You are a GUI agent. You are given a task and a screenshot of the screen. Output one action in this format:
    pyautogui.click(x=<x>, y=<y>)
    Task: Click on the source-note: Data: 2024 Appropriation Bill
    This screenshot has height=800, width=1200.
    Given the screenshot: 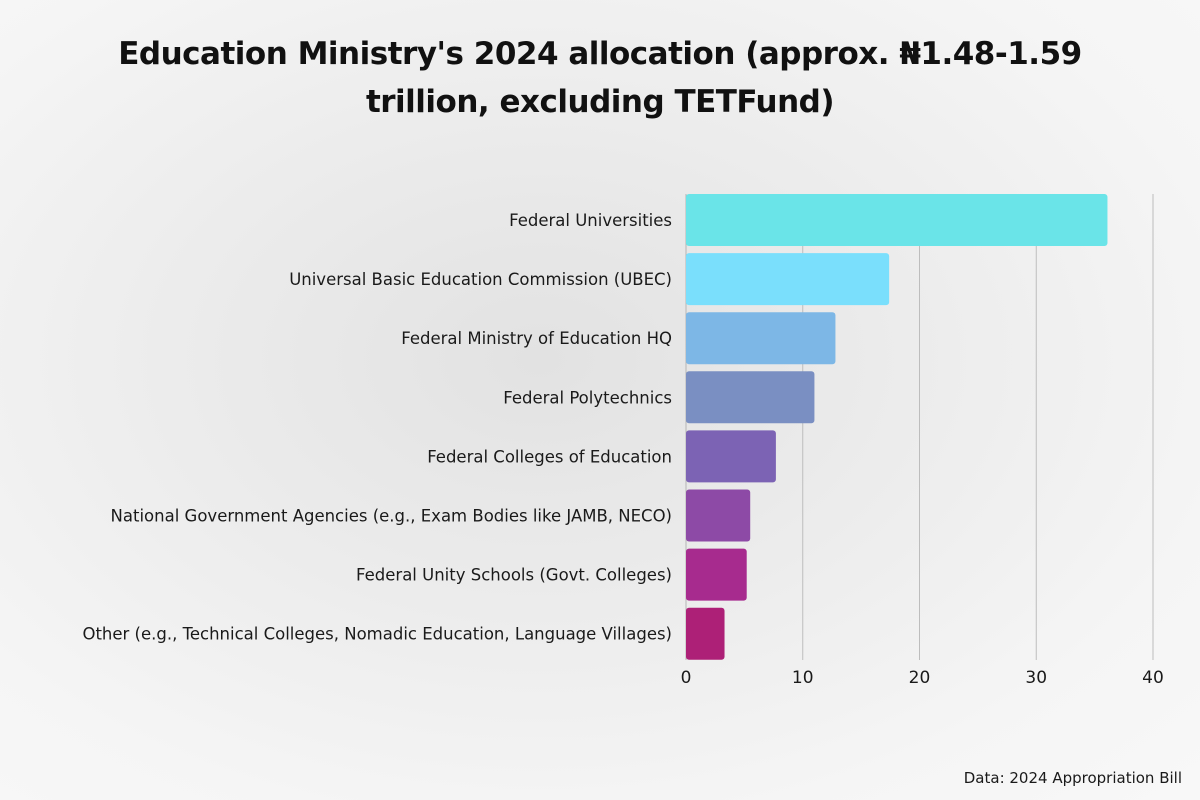 What is the action you would take?
    pyautogui.click(x=1072, y=778)
    